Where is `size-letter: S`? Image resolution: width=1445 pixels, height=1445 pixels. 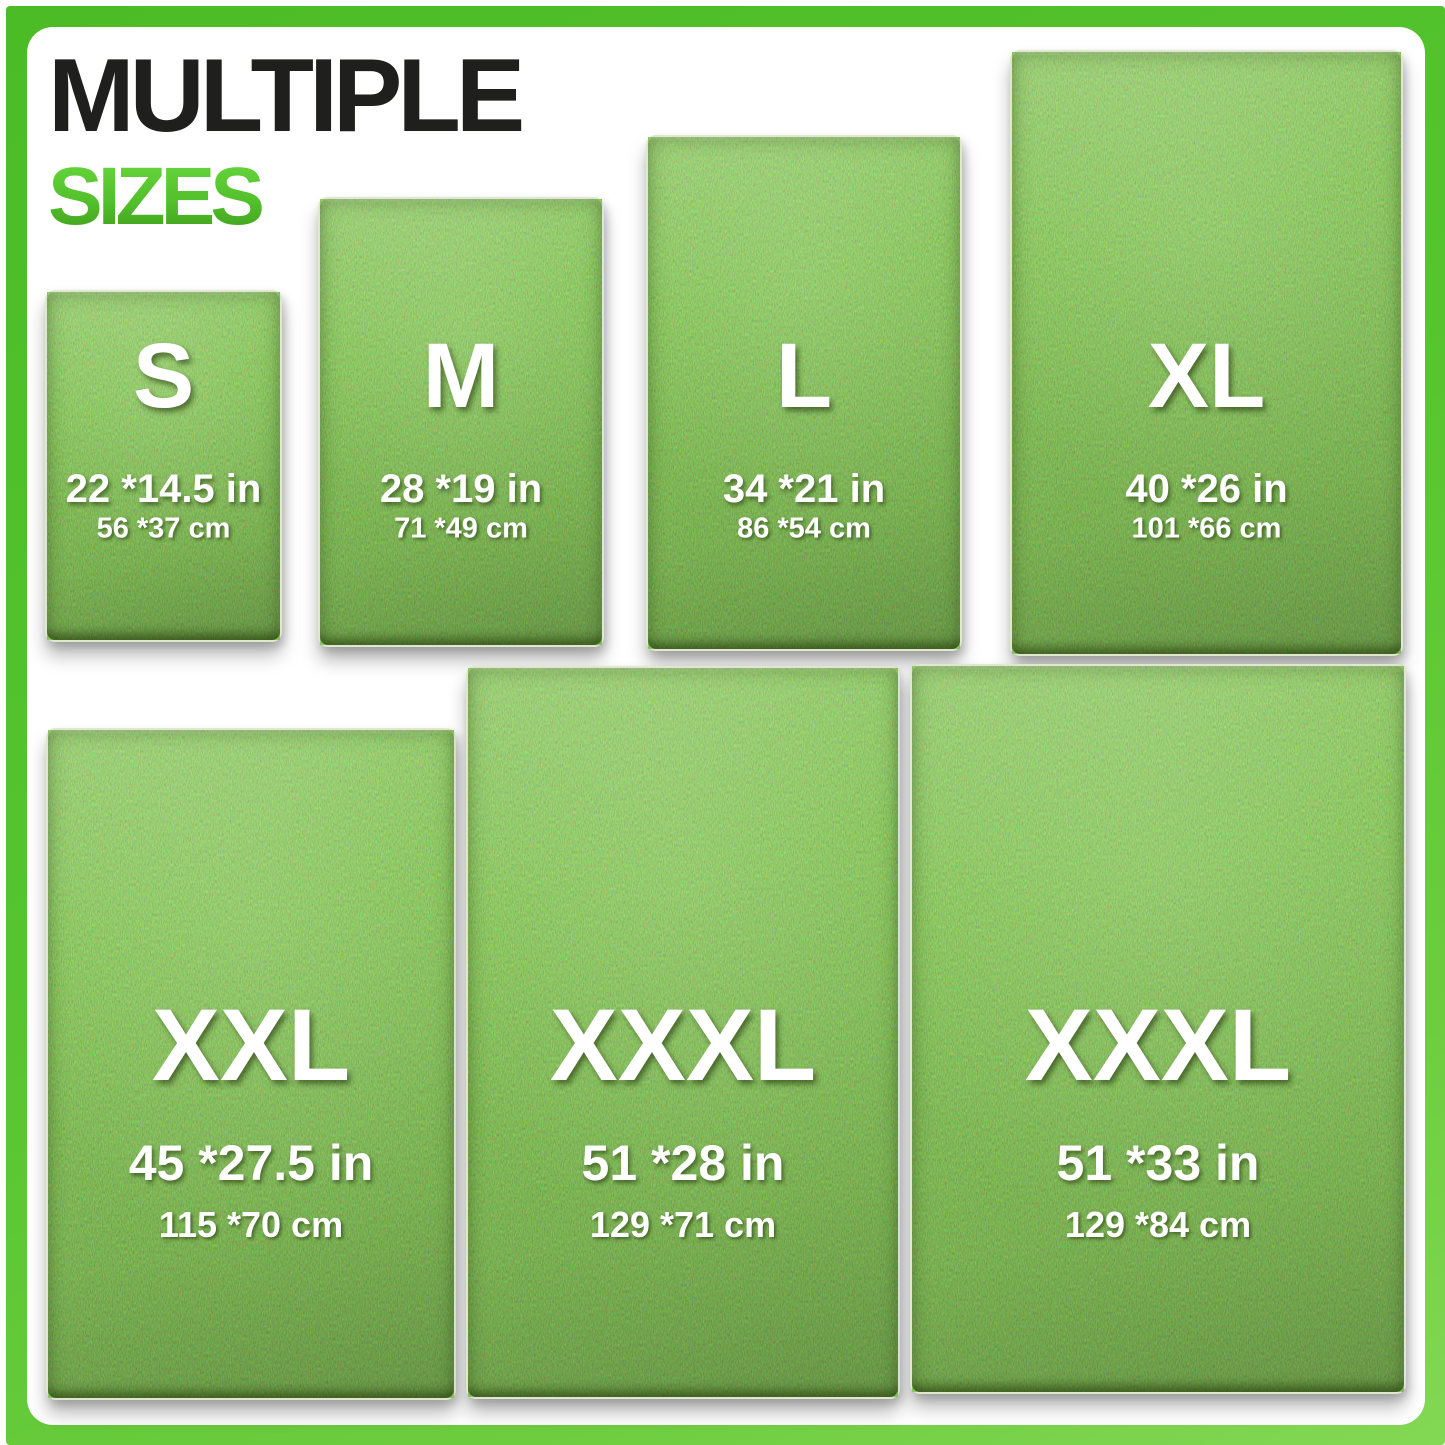
size-letter: S is located at coordinates (163, 376).